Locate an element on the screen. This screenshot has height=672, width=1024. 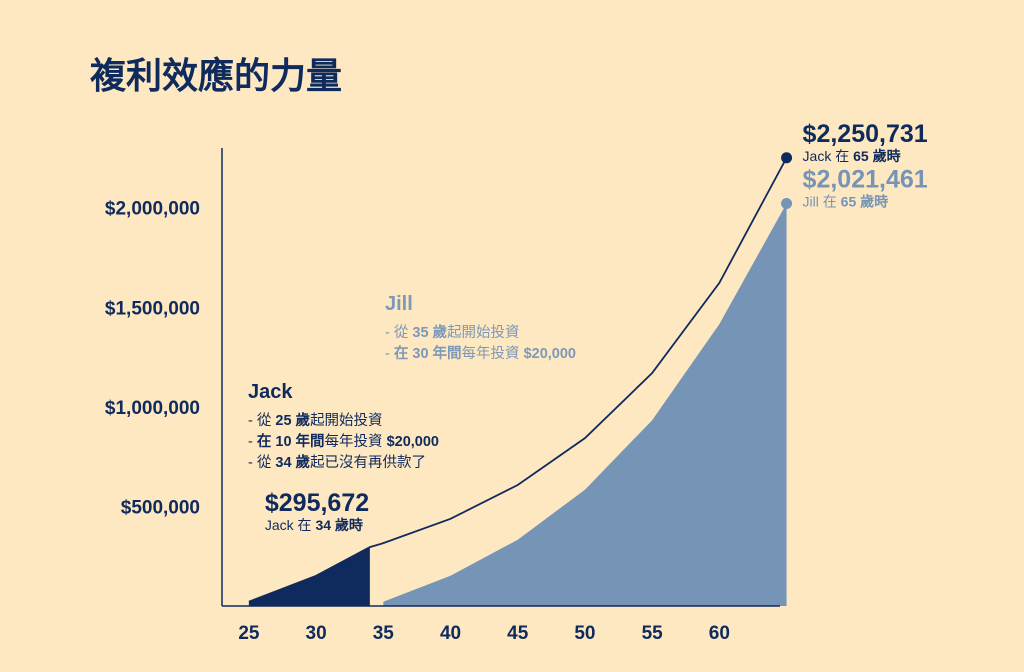
value-note: Jack 在 65 歲時 is located at coordinates (852, 156).